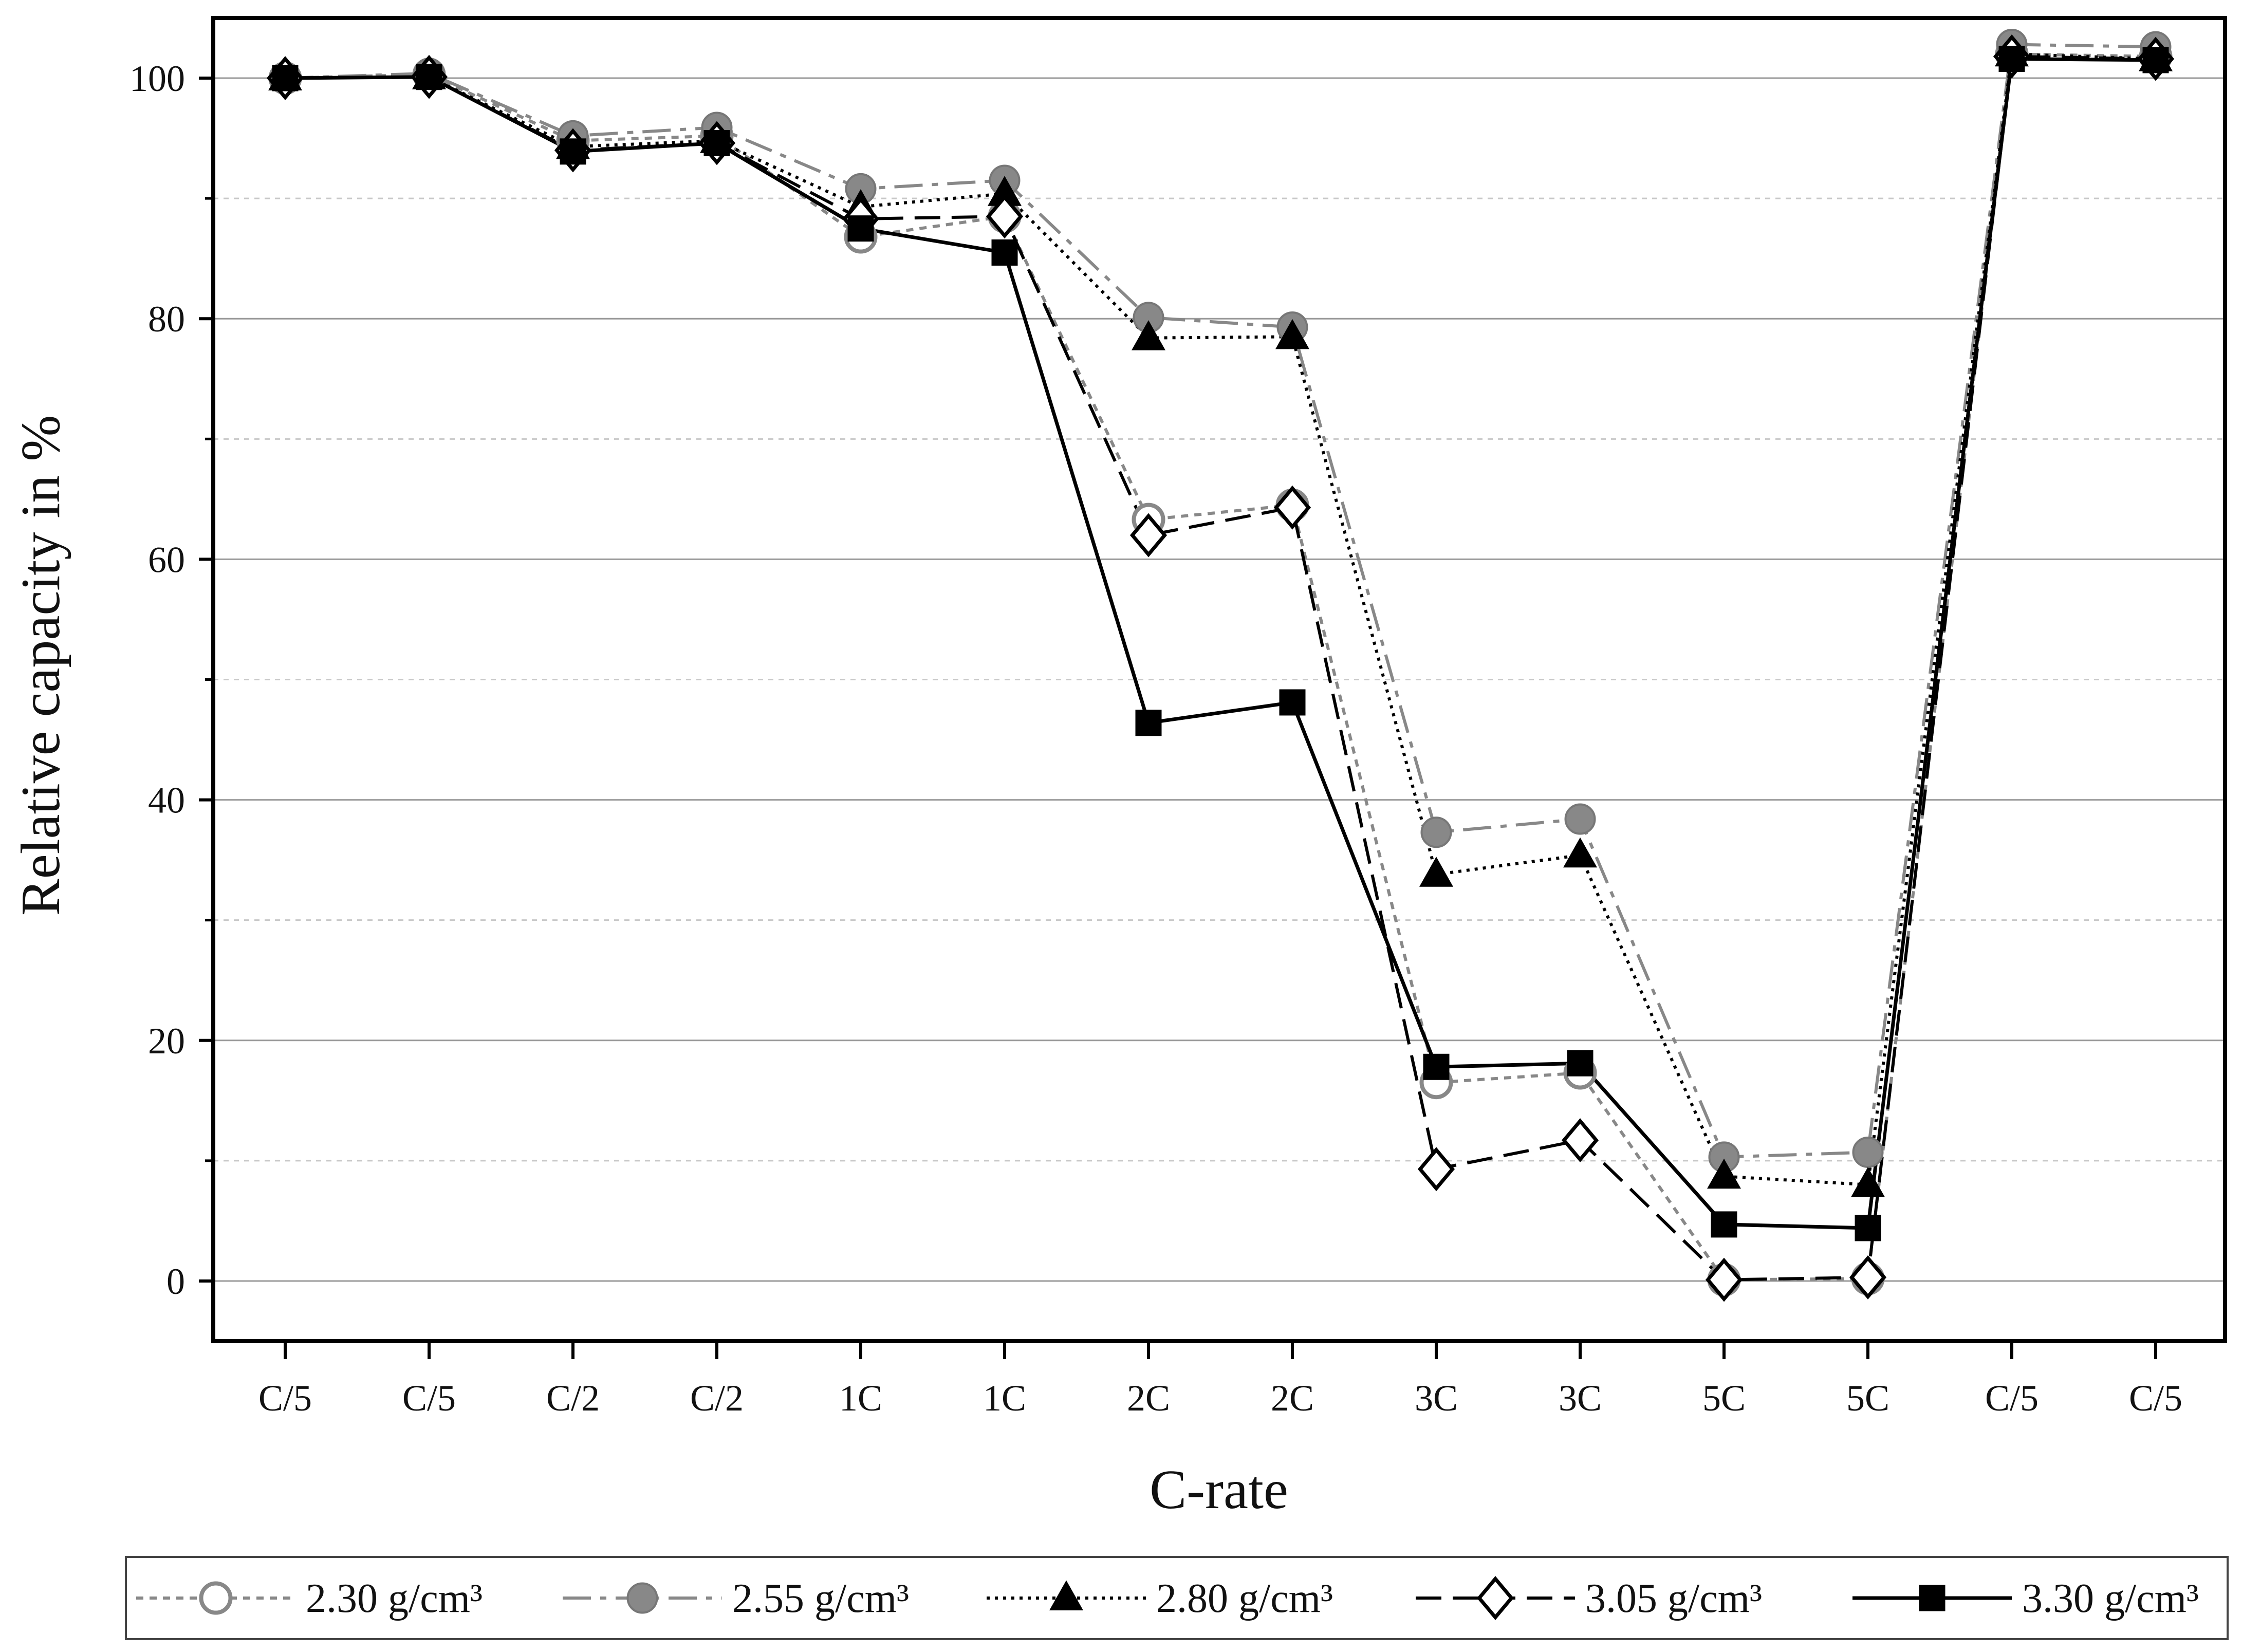 The height and width of the screenshot is (1652, 2242). Describe the element at coordinates (820, 1598) in the screenshot. I see `legend-label: 2.55 g/cm³` at that location.